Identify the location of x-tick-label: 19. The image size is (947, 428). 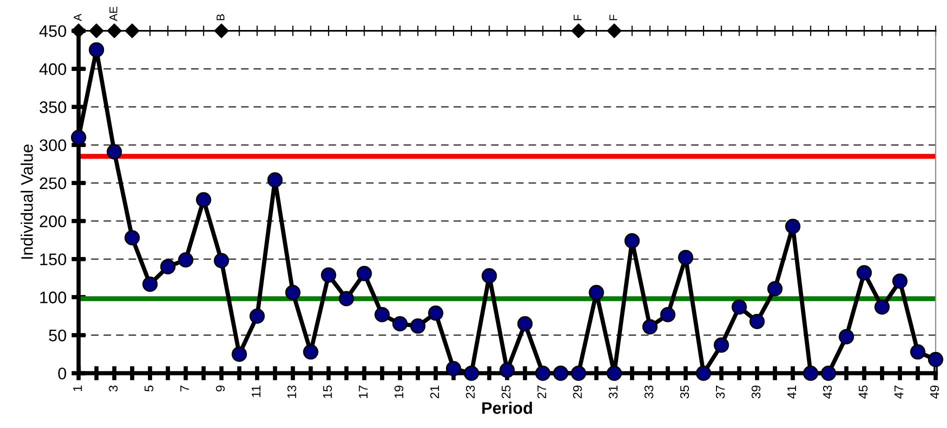
(399, 392).